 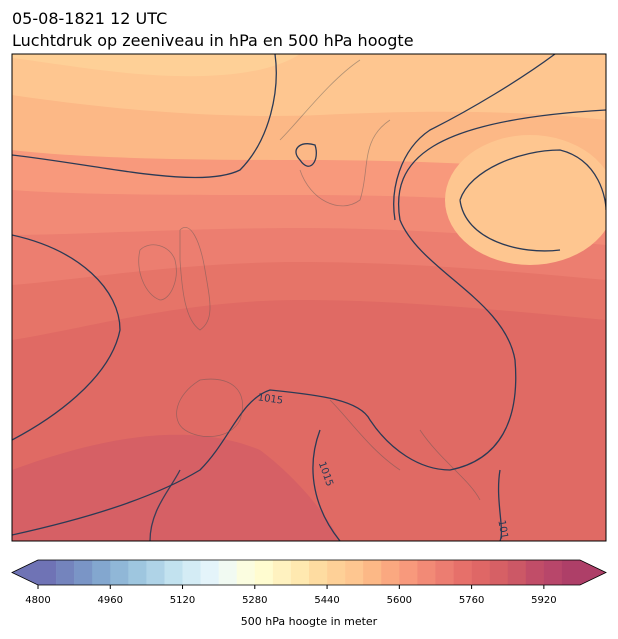 What do you see at coordinates (502, 529) in the screenshot?
I see `contour-label: 101` at bounding box center [502, 529].